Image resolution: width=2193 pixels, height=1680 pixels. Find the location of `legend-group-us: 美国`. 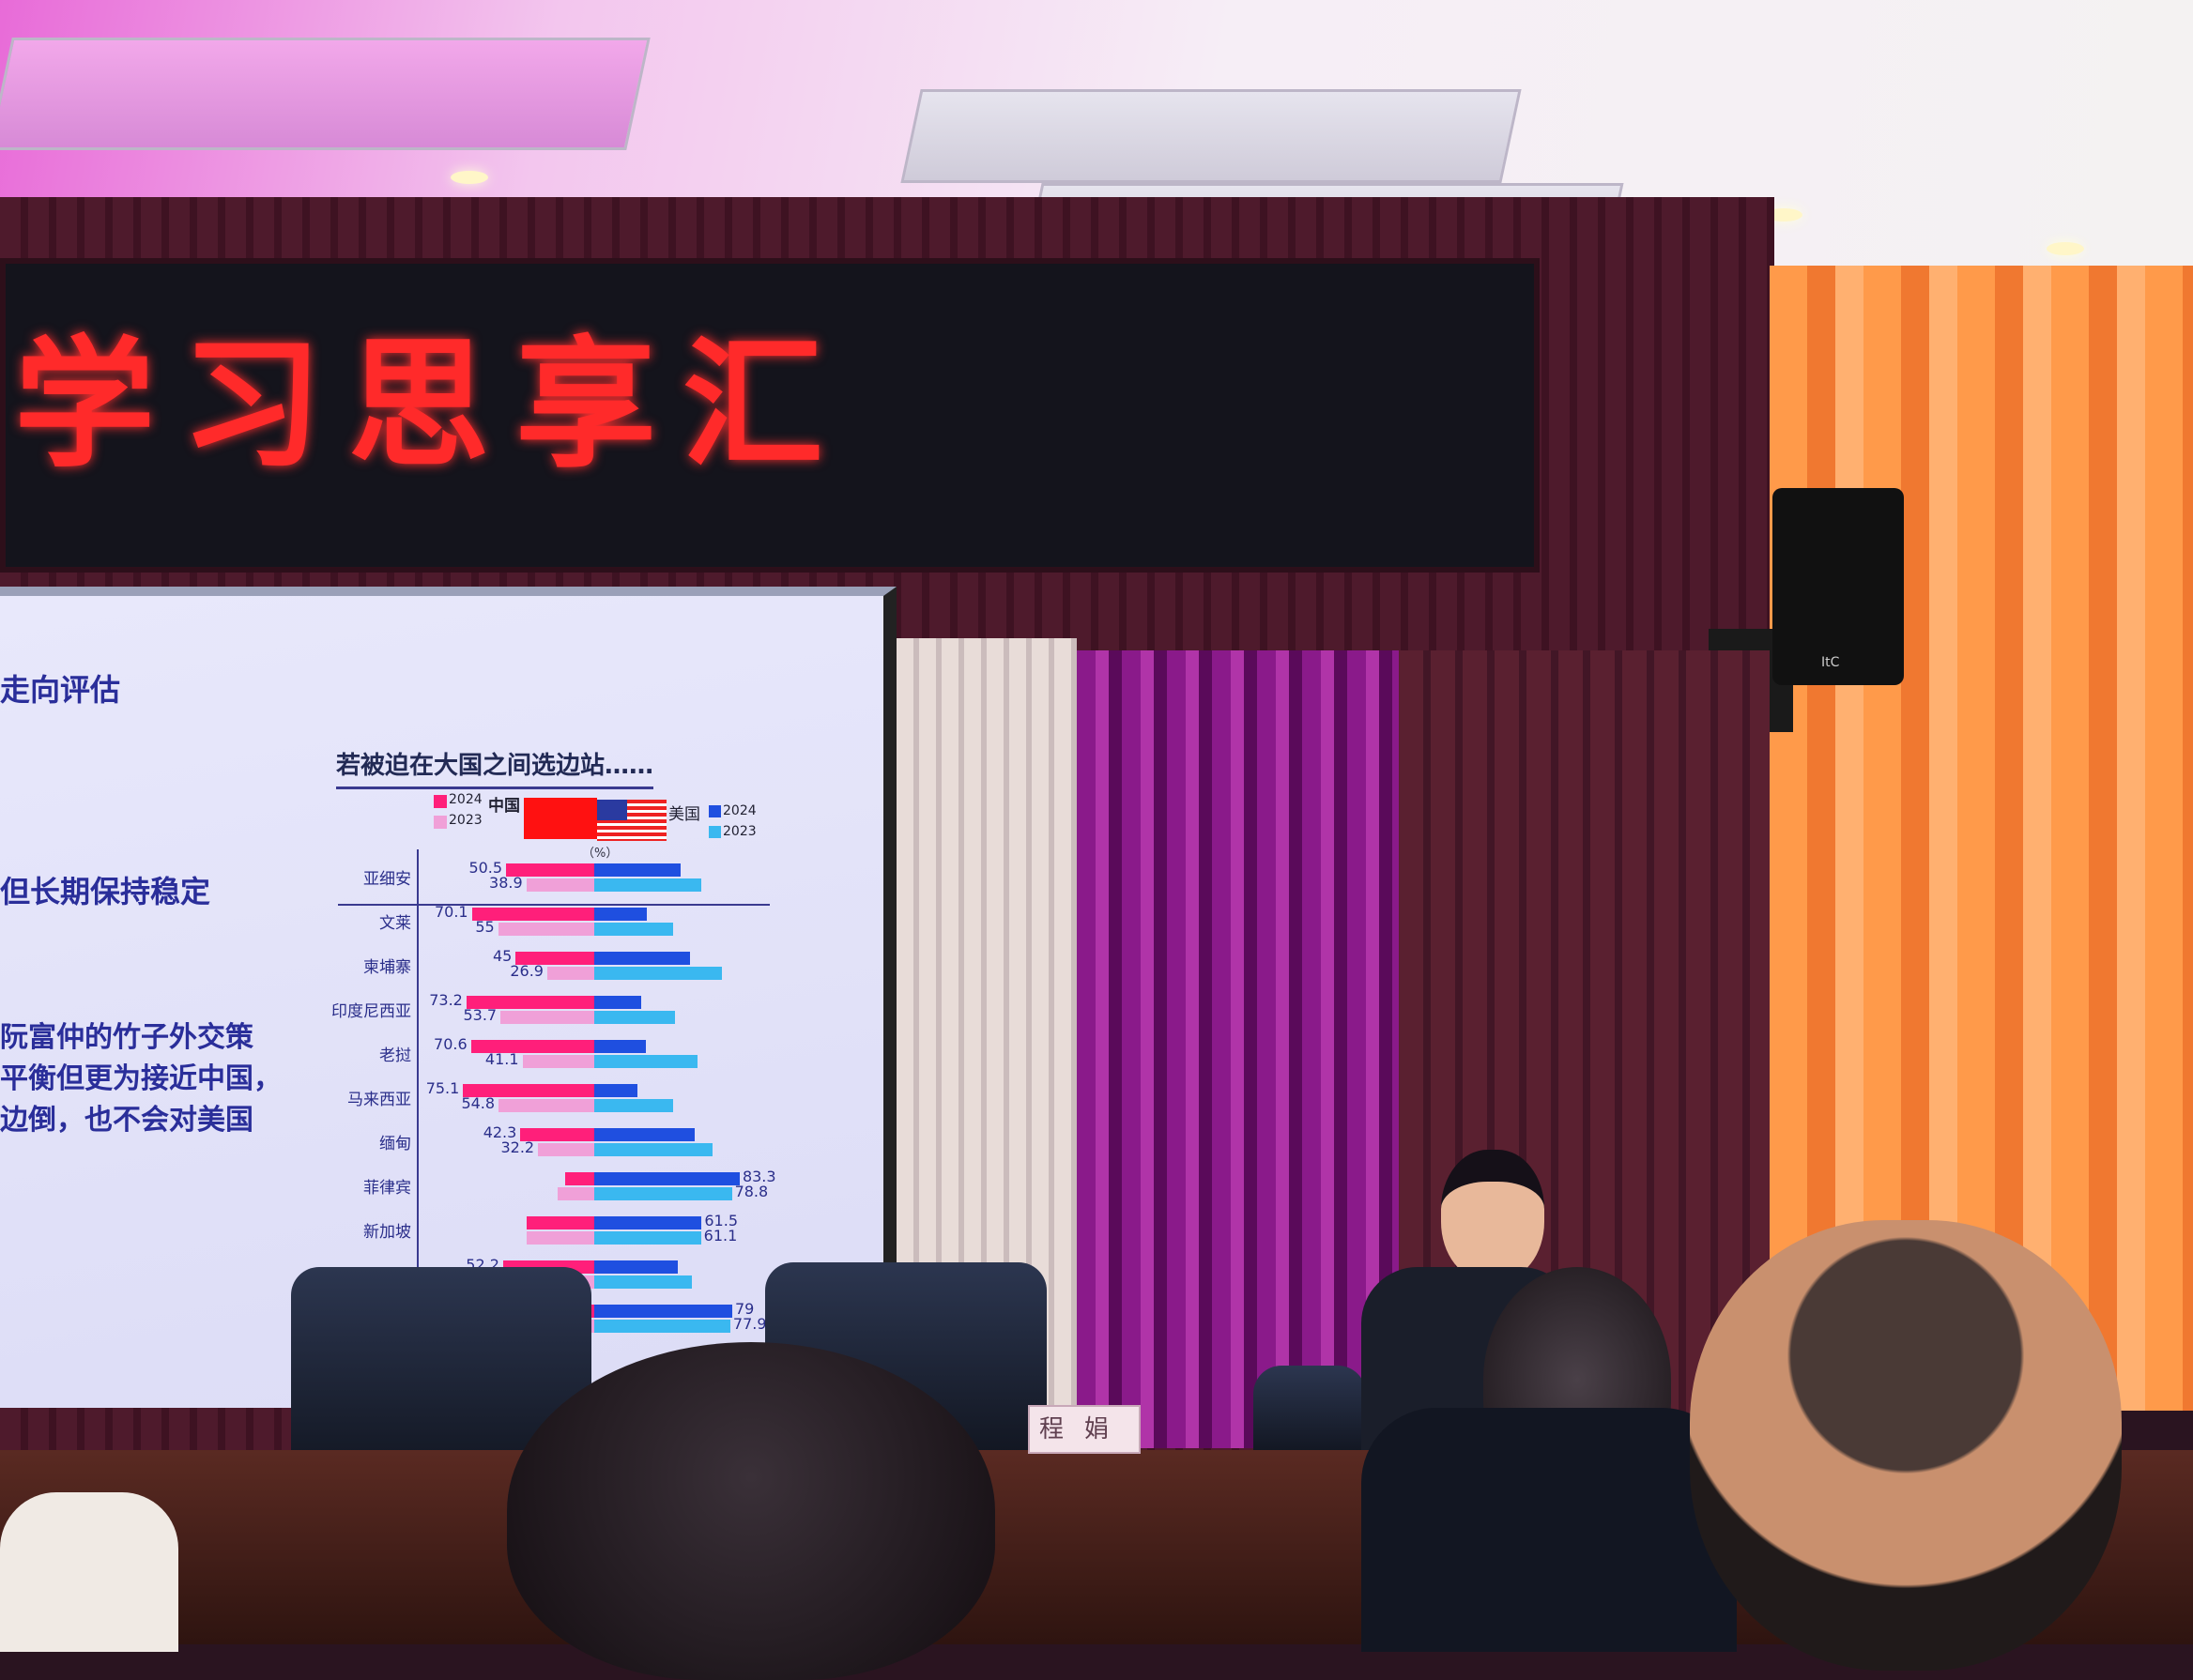

legend-group-us: 美国 is located at coordinates (684, 814).